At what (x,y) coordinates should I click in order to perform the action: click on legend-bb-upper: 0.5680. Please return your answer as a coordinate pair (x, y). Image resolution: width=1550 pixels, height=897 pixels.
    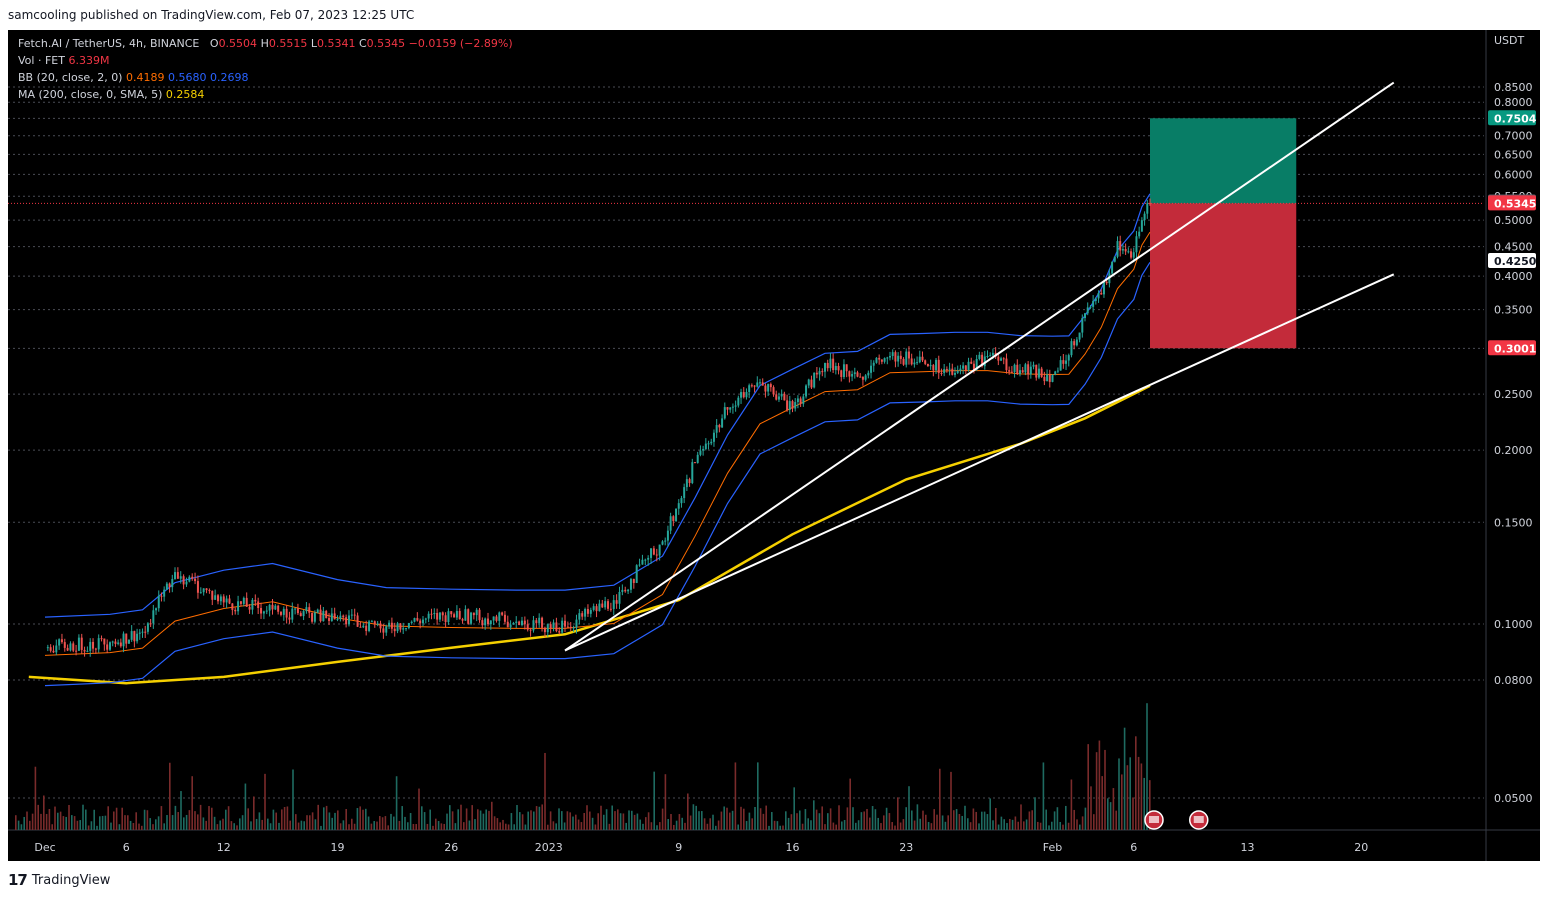
    Looking at the image, I should click on (187, 77).